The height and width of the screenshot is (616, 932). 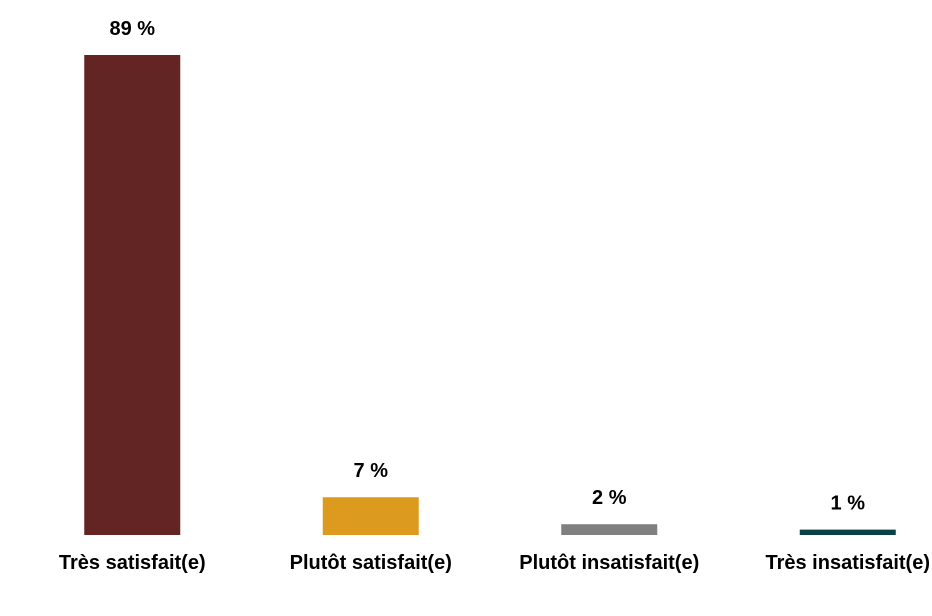 What do you see at coordinates (609, 498) in the screenshot?
I see `value-label: 2 %` at bounding box center [609, 498].